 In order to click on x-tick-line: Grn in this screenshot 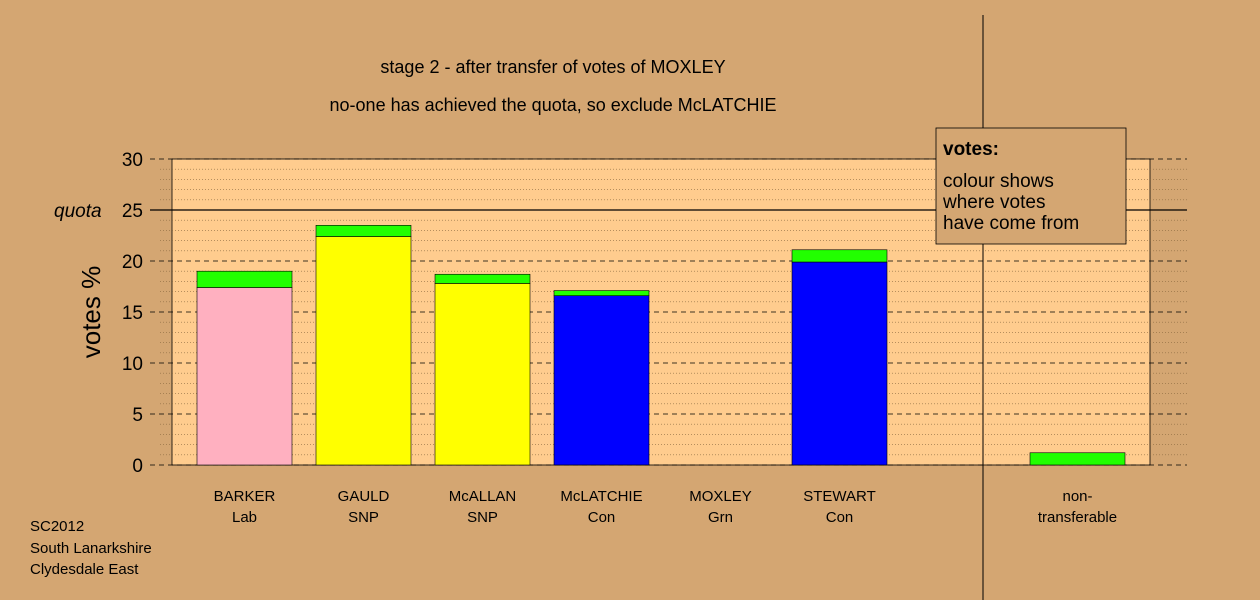, I will do `click(720, 517)`.